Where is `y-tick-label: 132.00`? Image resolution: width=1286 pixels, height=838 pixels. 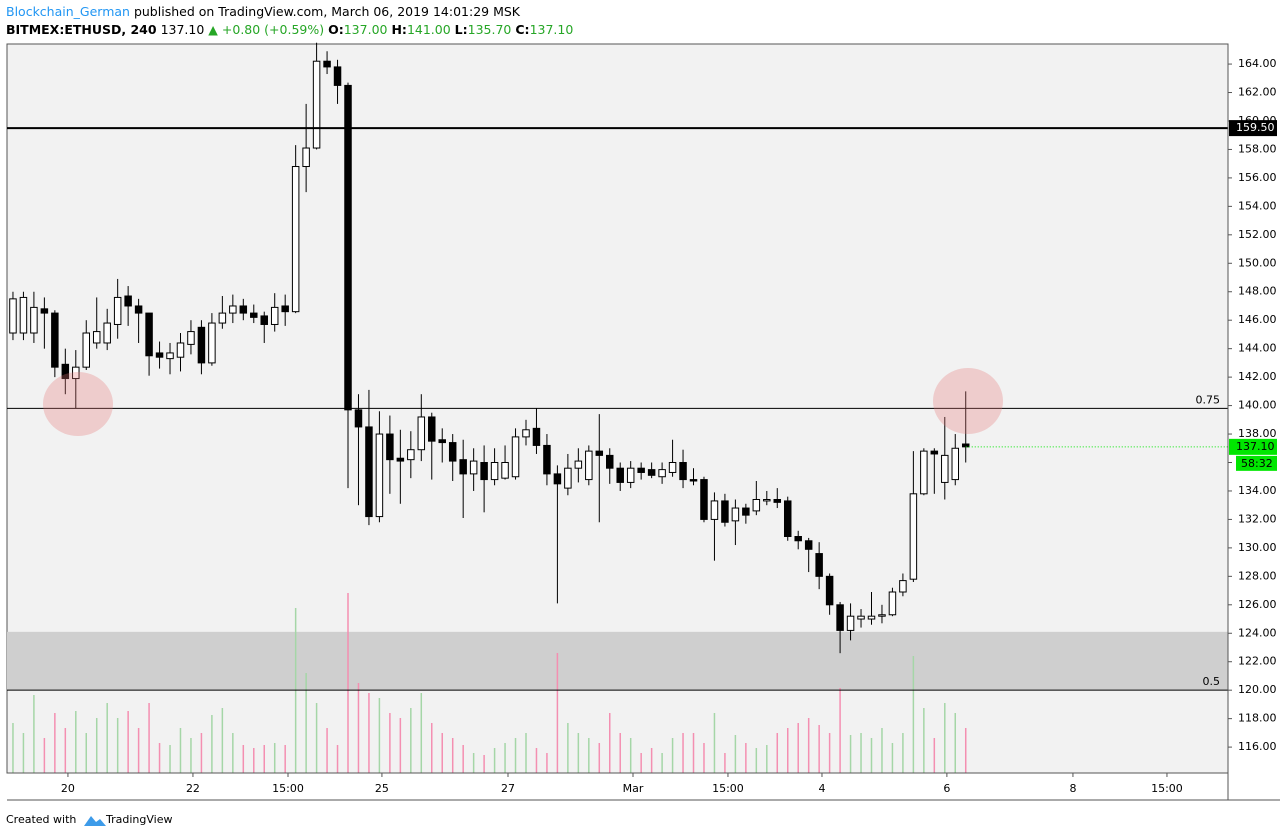 y-tick-label: 132.00 is located at coordinates (1257, 518).